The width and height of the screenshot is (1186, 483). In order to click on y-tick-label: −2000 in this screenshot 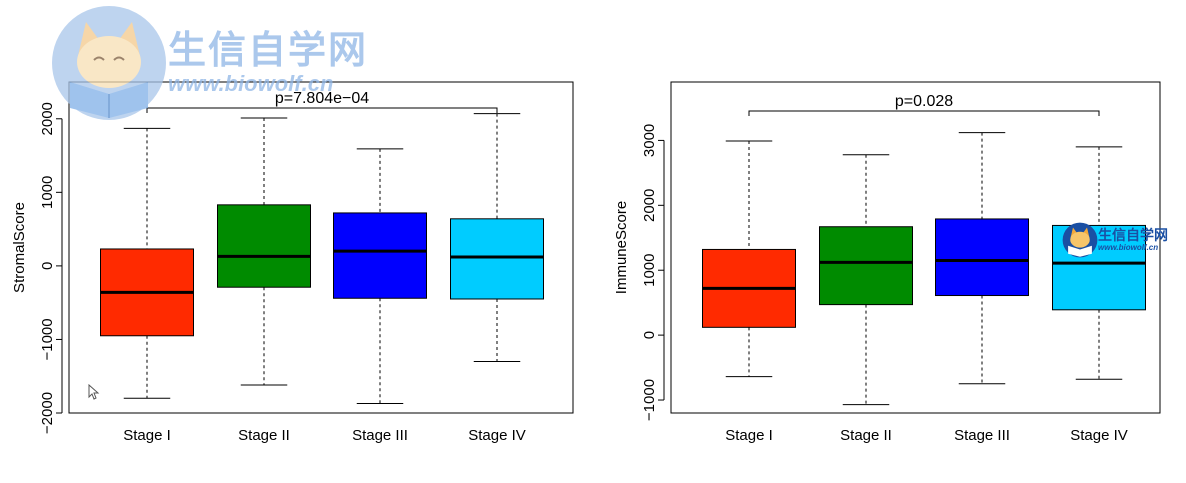, I will do `click(47, 413)`.